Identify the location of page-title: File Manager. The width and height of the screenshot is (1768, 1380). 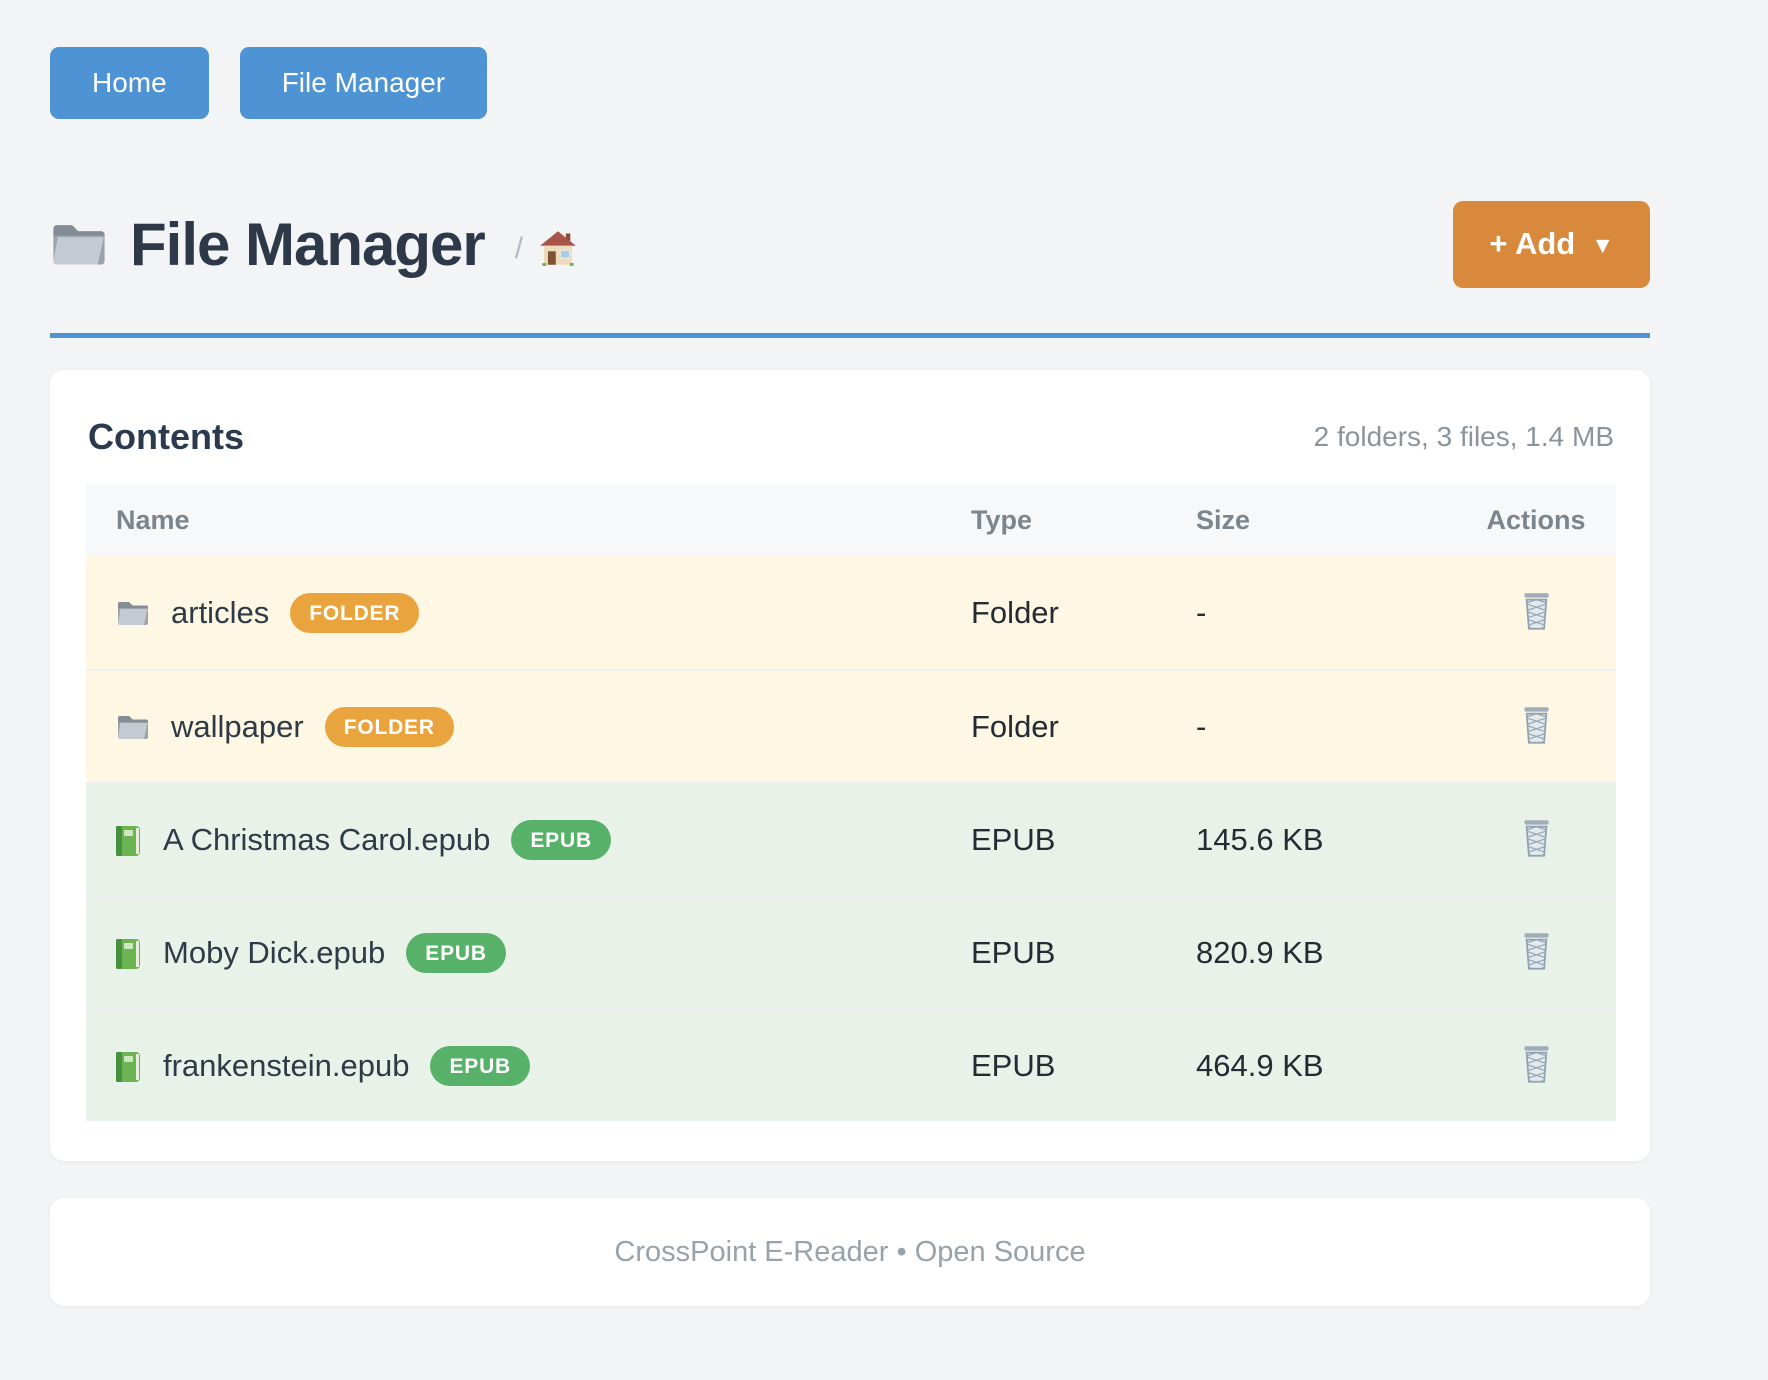
(308, 244).